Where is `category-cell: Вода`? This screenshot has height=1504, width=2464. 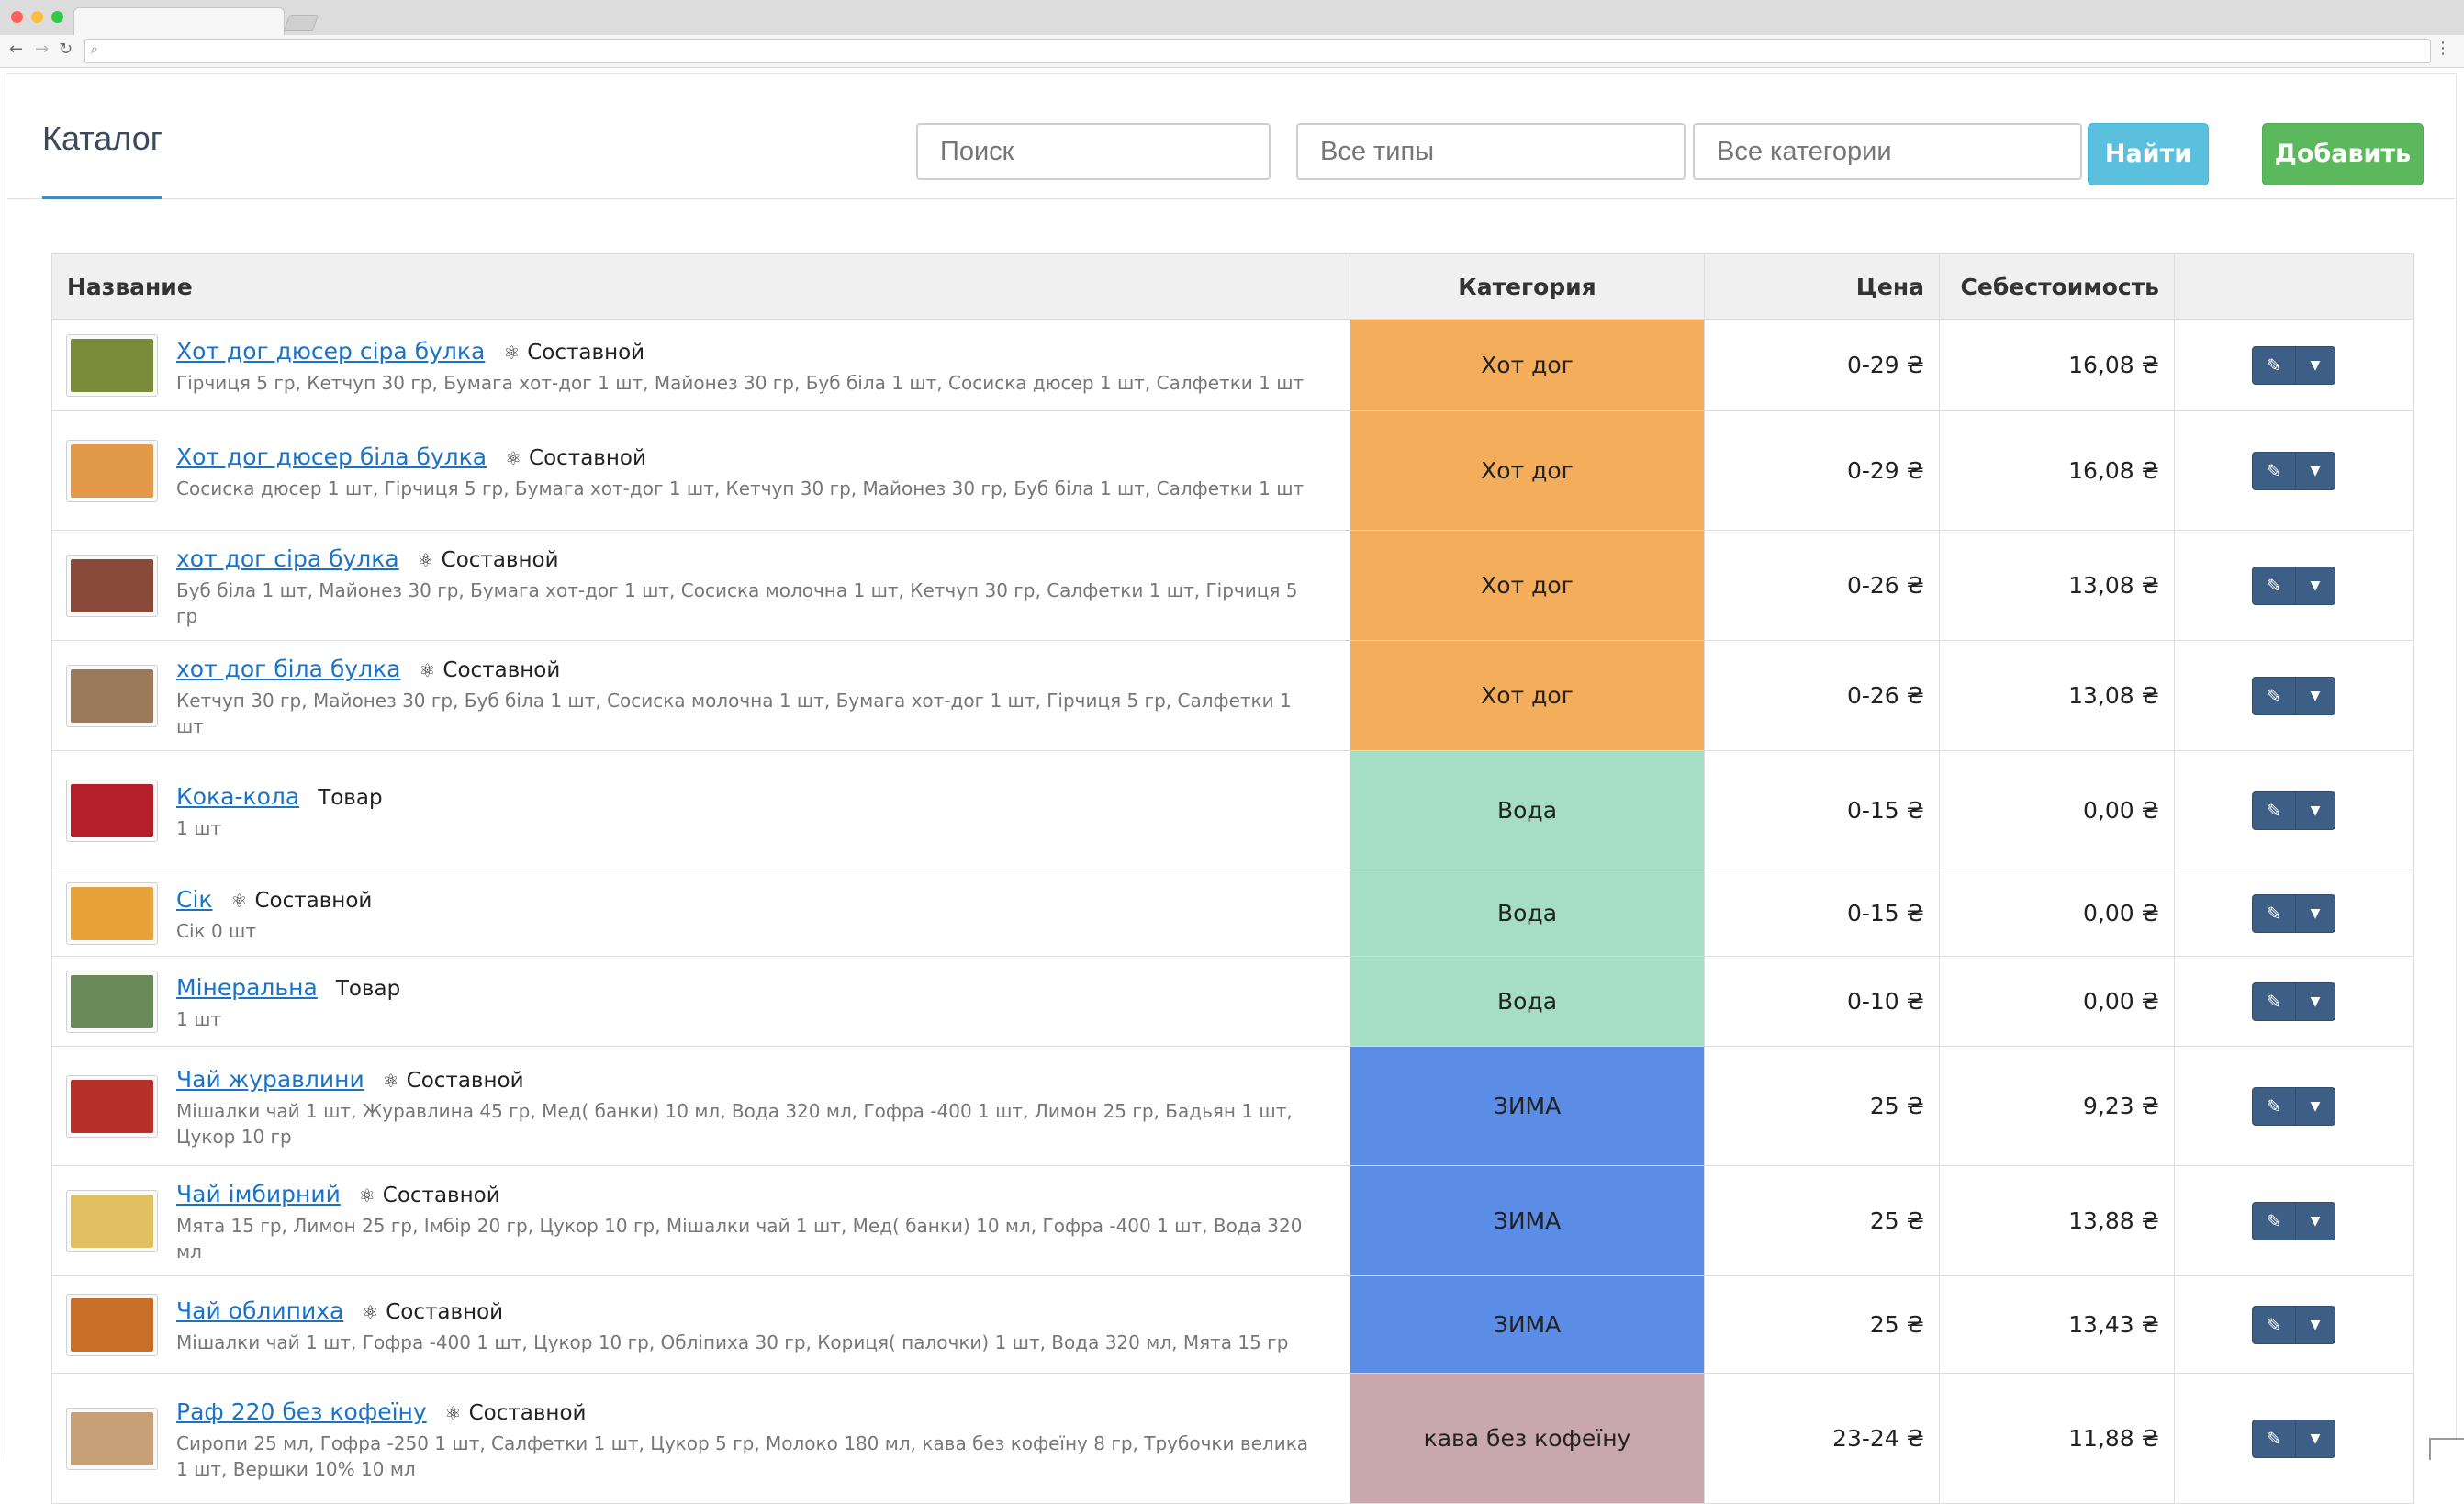 category-cell: Вода is located at coordinates (1527, 1001).